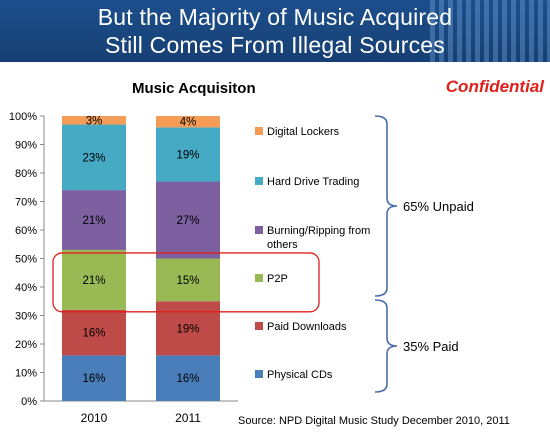  I want to click on legend-label-hard-drive-trading: Hard Drive Trading, so click(313, 182).